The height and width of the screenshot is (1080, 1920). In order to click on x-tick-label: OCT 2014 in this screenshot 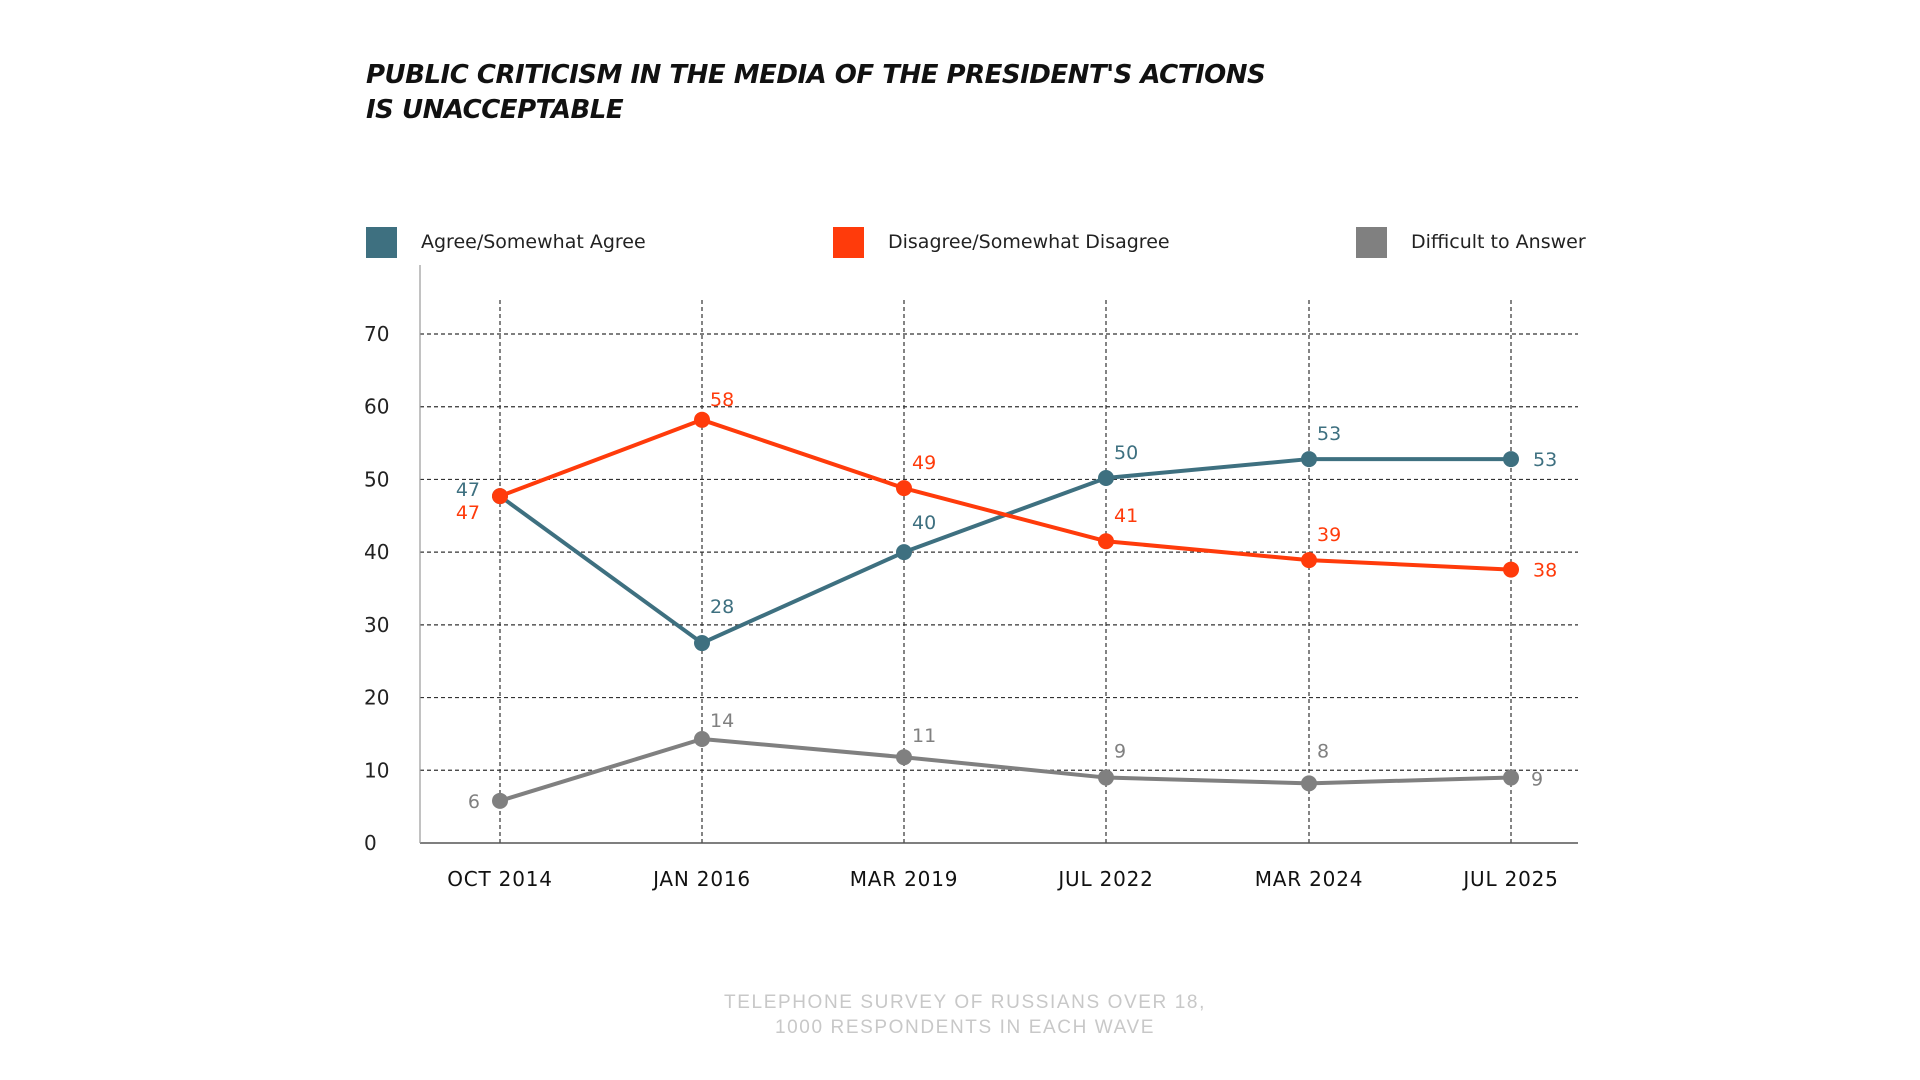, I will do `click(500, 879)`.